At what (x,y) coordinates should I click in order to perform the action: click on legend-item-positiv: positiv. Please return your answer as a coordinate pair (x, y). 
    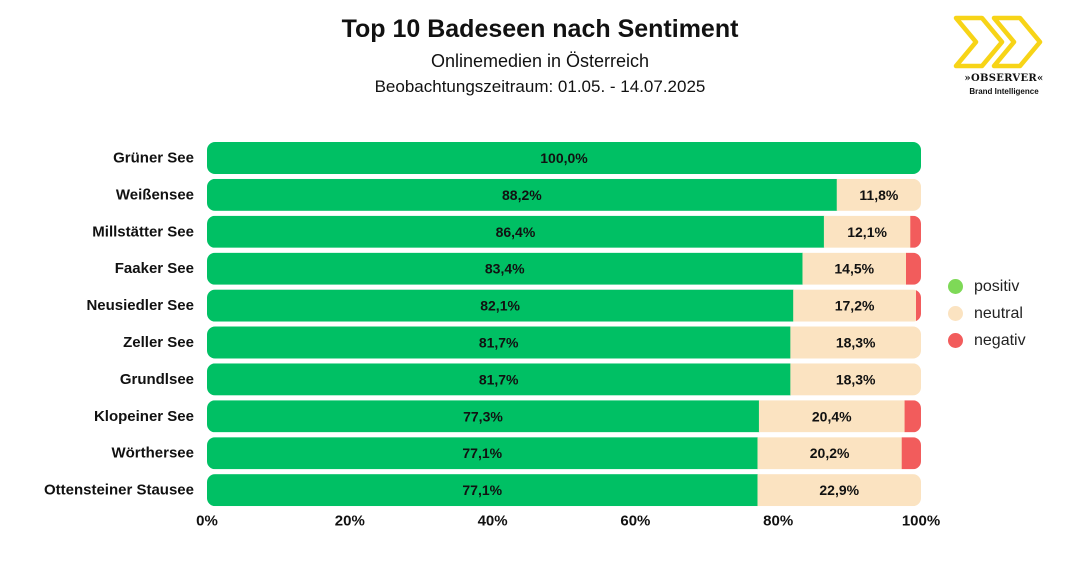
    Looking at the image, I should click on (987, 286).